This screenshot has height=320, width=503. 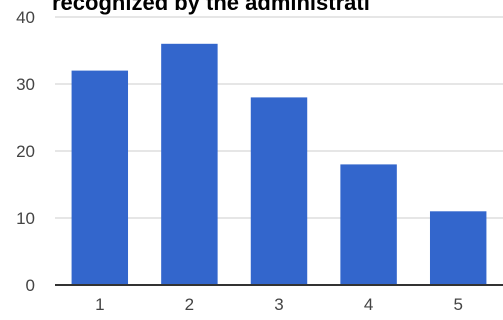 What do you see at coordinates (211, 7) in the screenshot?
I see `chart-title: recognized by the administrati` at bounding box center [211, 7].